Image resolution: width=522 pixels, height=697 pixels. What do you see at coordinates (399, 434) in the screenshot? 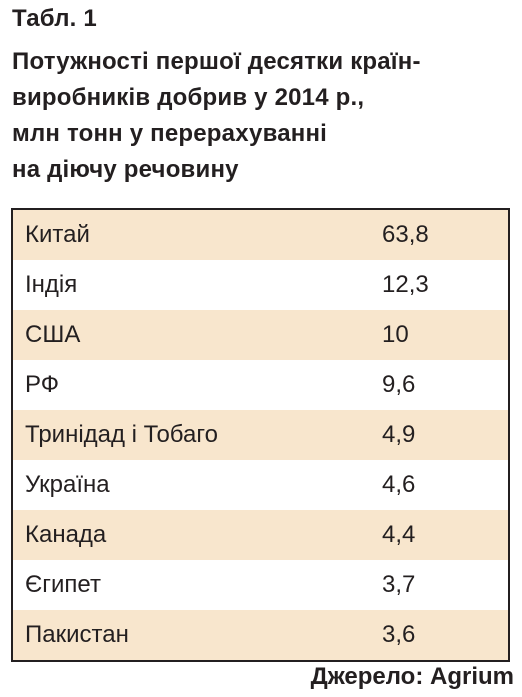
I see `value-cell: 4,9` at bounding box center [399, 434].